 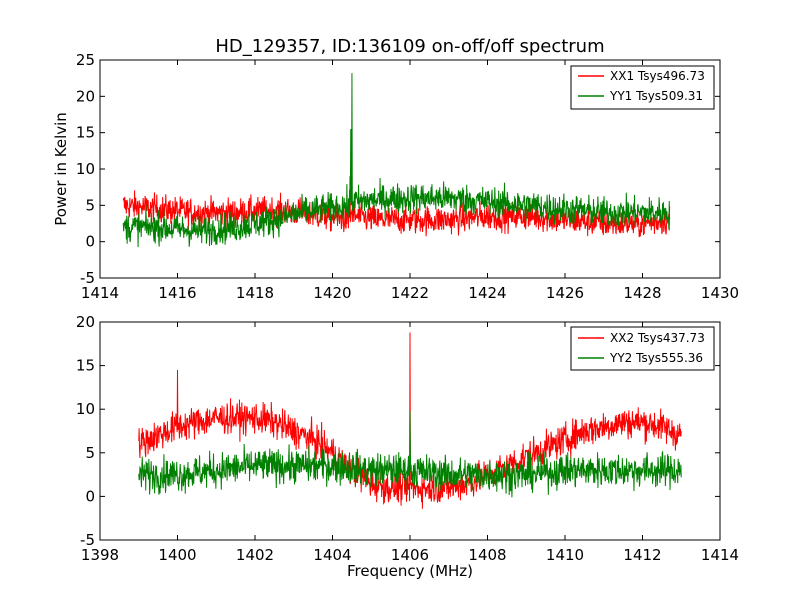 What do you see at coordinates (487, 293) in the screenshot?
I see `x-tick-label-top: 1424` at bounding box center [487, 293].